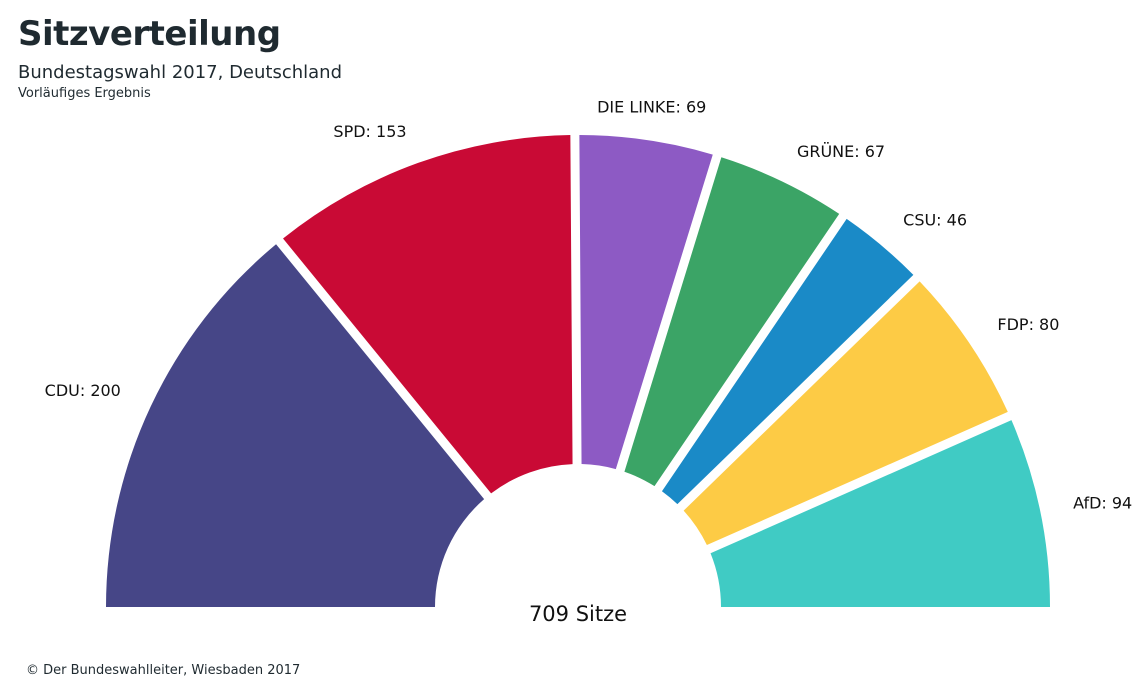 This screenshot has width=1142, height=689. I want to click on slice-label-cdu: CDU: 200, so click(83, 390).